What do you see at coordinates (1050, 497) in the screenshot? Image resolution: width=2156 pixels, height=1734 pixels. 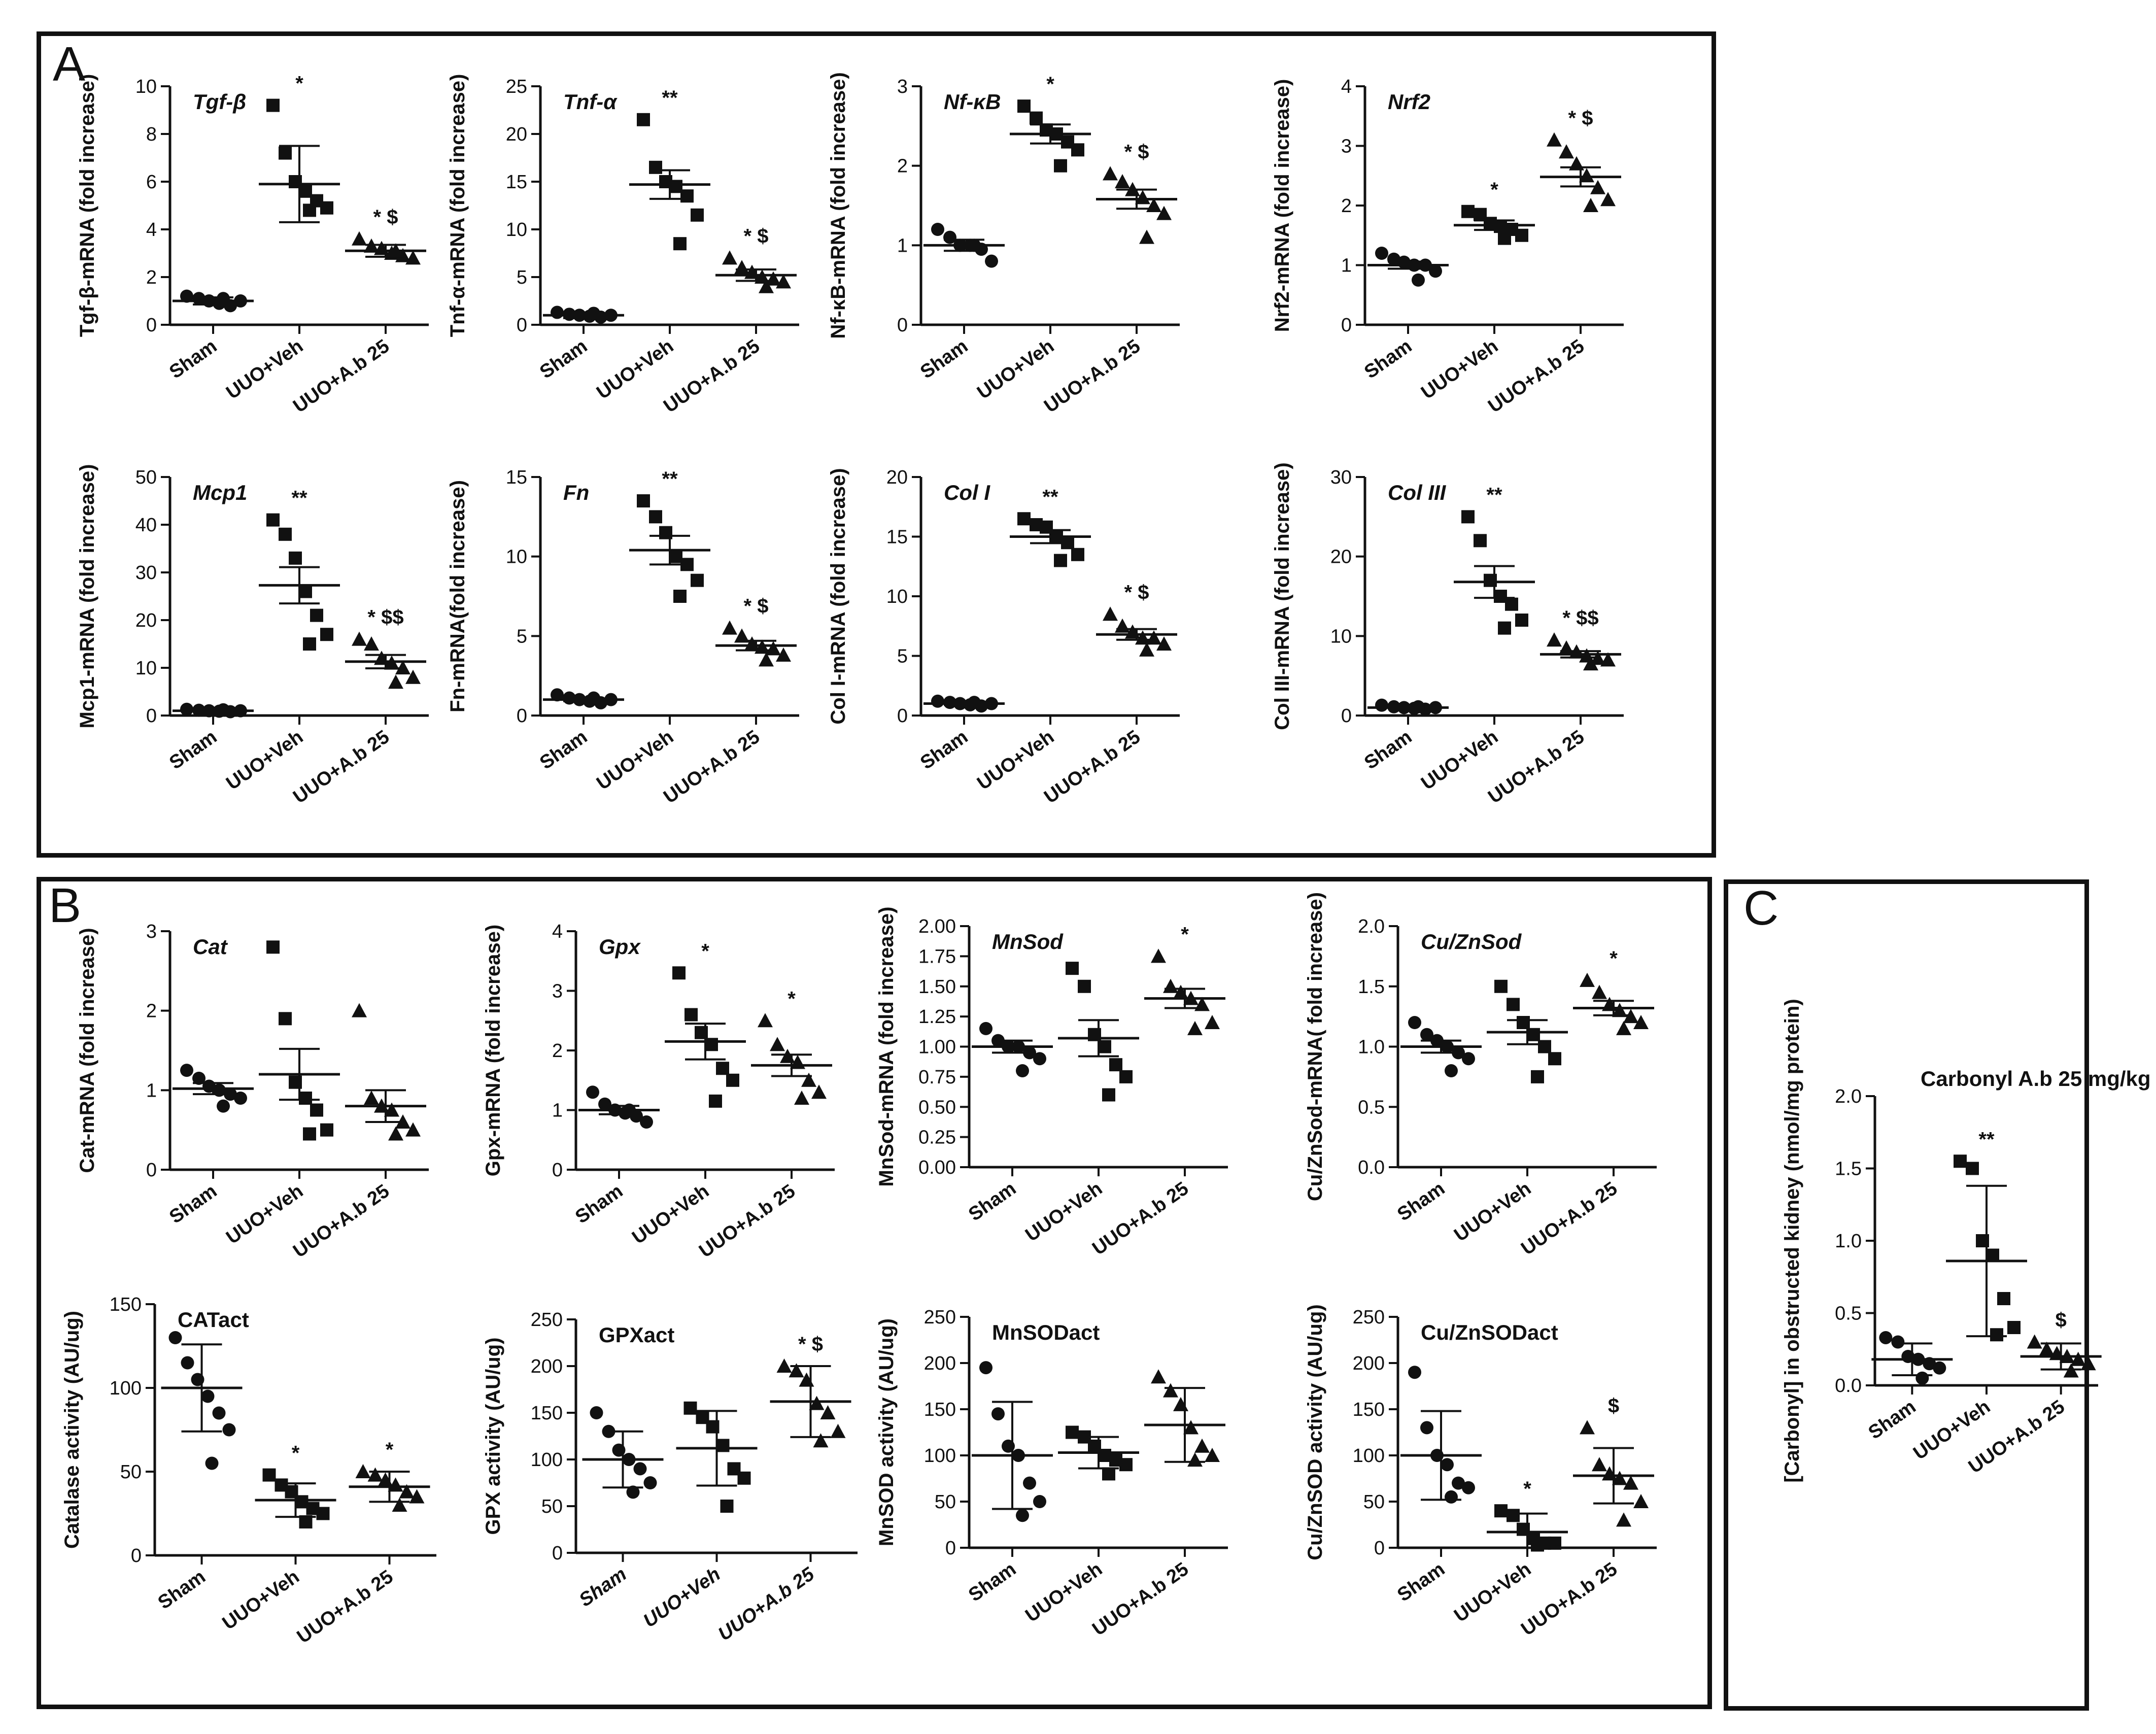 I see `significance-label: **` at bounding box center [1050, 497].